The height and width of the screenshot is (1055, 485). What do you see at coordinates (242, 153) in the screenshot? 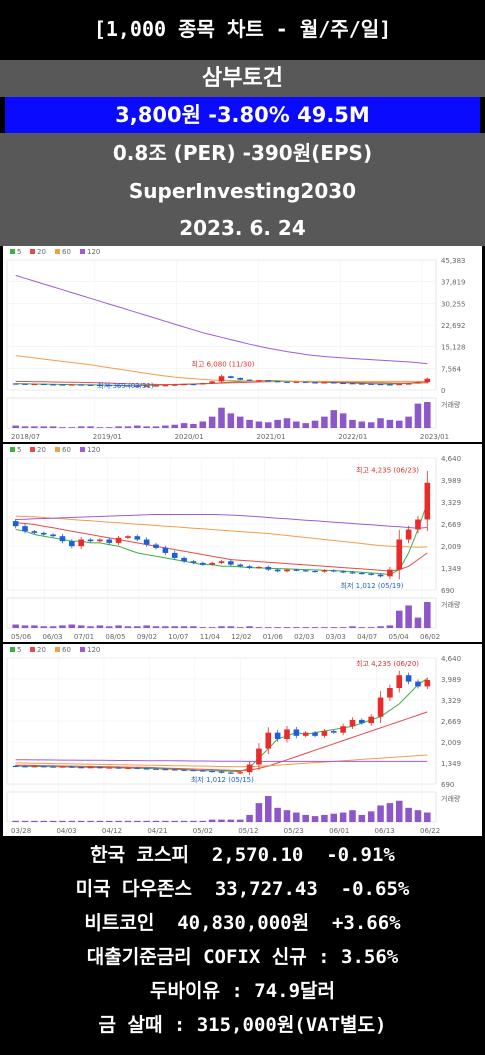
I see `valuation-line: 0.8조 (PER) -390원(EPS)` at bounding box center [242, 153].